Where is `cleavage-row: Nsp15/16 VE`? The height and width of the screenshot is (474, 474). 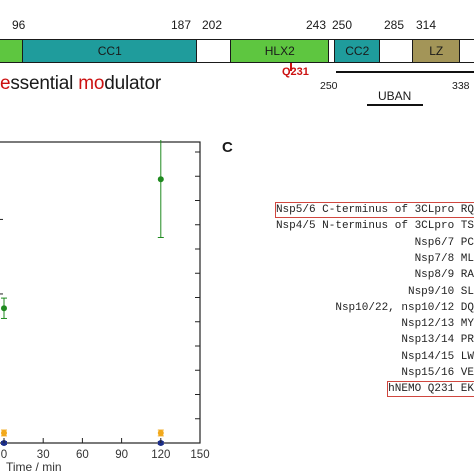
cleavage-row: Nsp15/16 VE is located at coordinates (437, 373).